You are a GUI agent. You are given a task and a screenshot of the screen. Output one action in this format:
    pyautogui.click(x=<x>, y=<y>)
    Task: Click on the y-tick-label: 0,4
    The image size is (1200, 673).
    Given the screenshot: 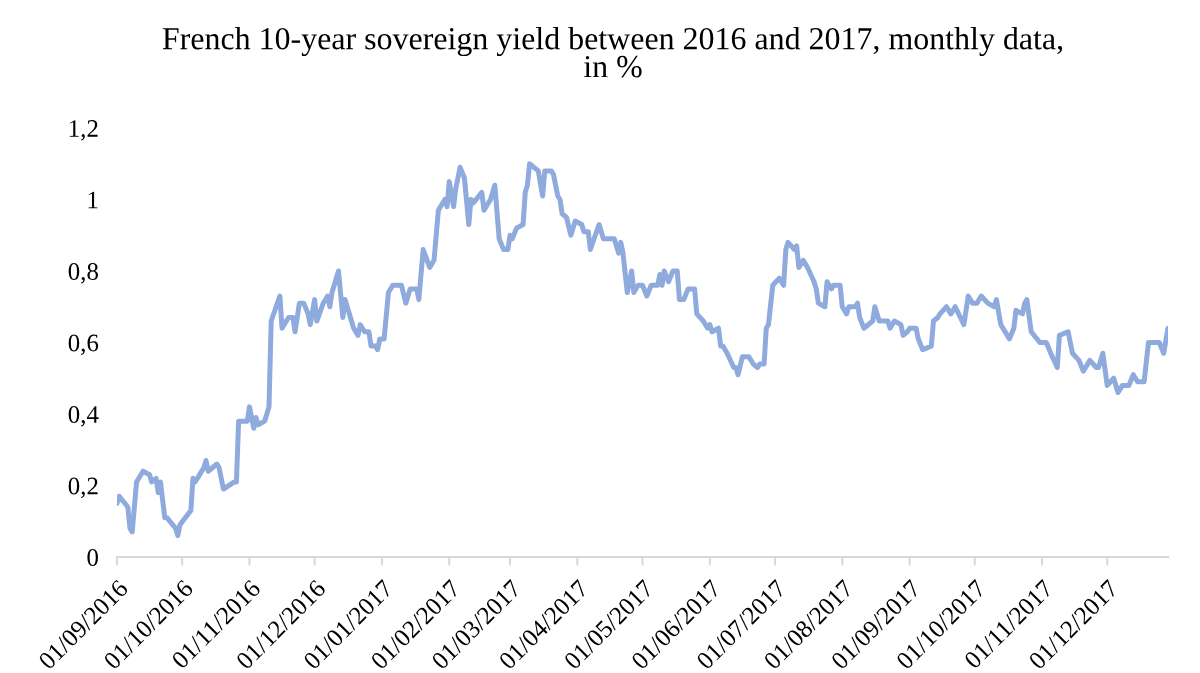 What is the action you would take?
    pyautogui.click(x=83, y=416)
    